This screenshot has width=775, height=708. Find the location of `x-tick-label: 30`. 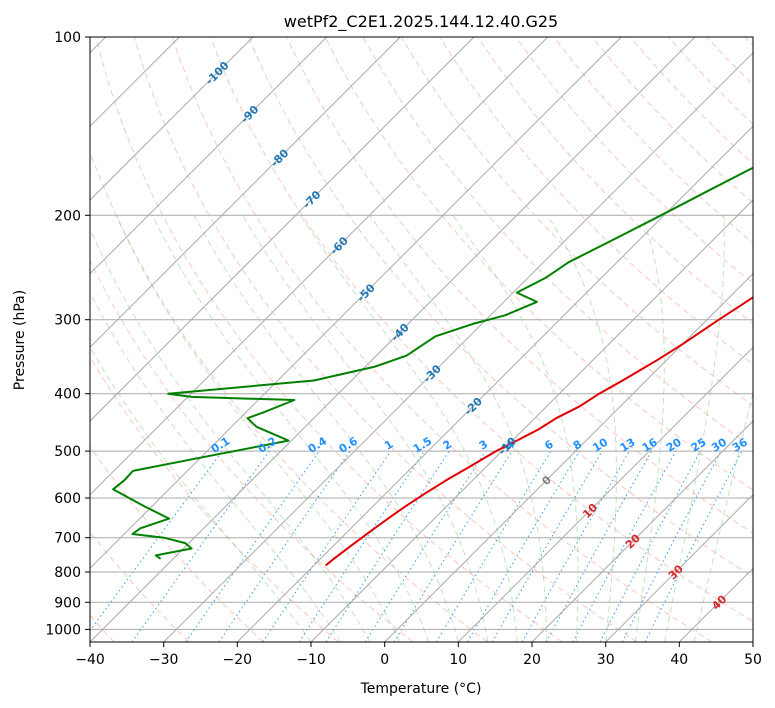

x-tick-label: 30 is located at coordinates (606, 660).